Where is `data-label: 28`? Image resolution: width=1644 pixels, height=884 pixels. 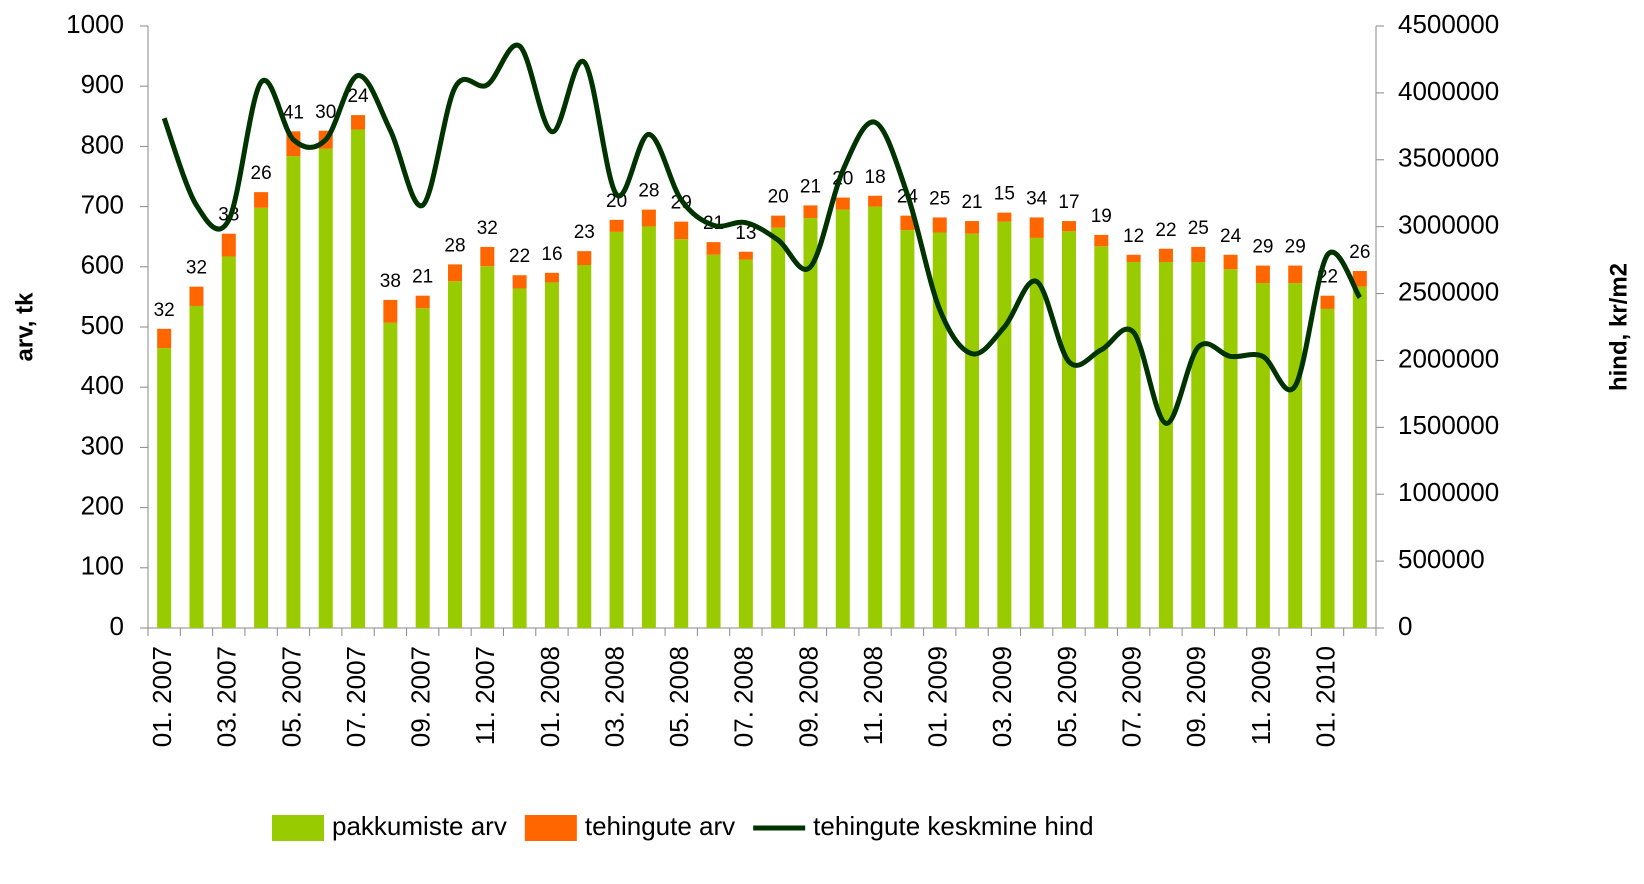
data-label: 28 is located at coordinates (648, 191).